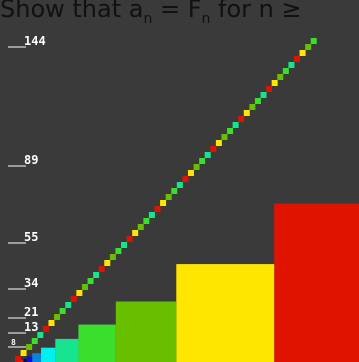  Describe the element at coordinates (31, 327) in the screenshot. I see `tick-label: 13` at that location.